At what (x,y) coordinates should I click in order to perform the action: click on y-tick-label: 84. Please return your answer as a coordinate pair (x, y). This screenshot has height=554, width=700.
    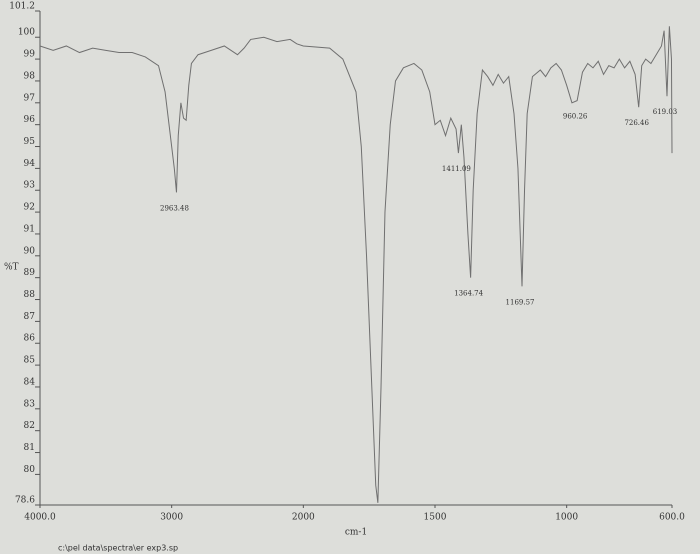
    Looking at the image, I should click on (30, 382).